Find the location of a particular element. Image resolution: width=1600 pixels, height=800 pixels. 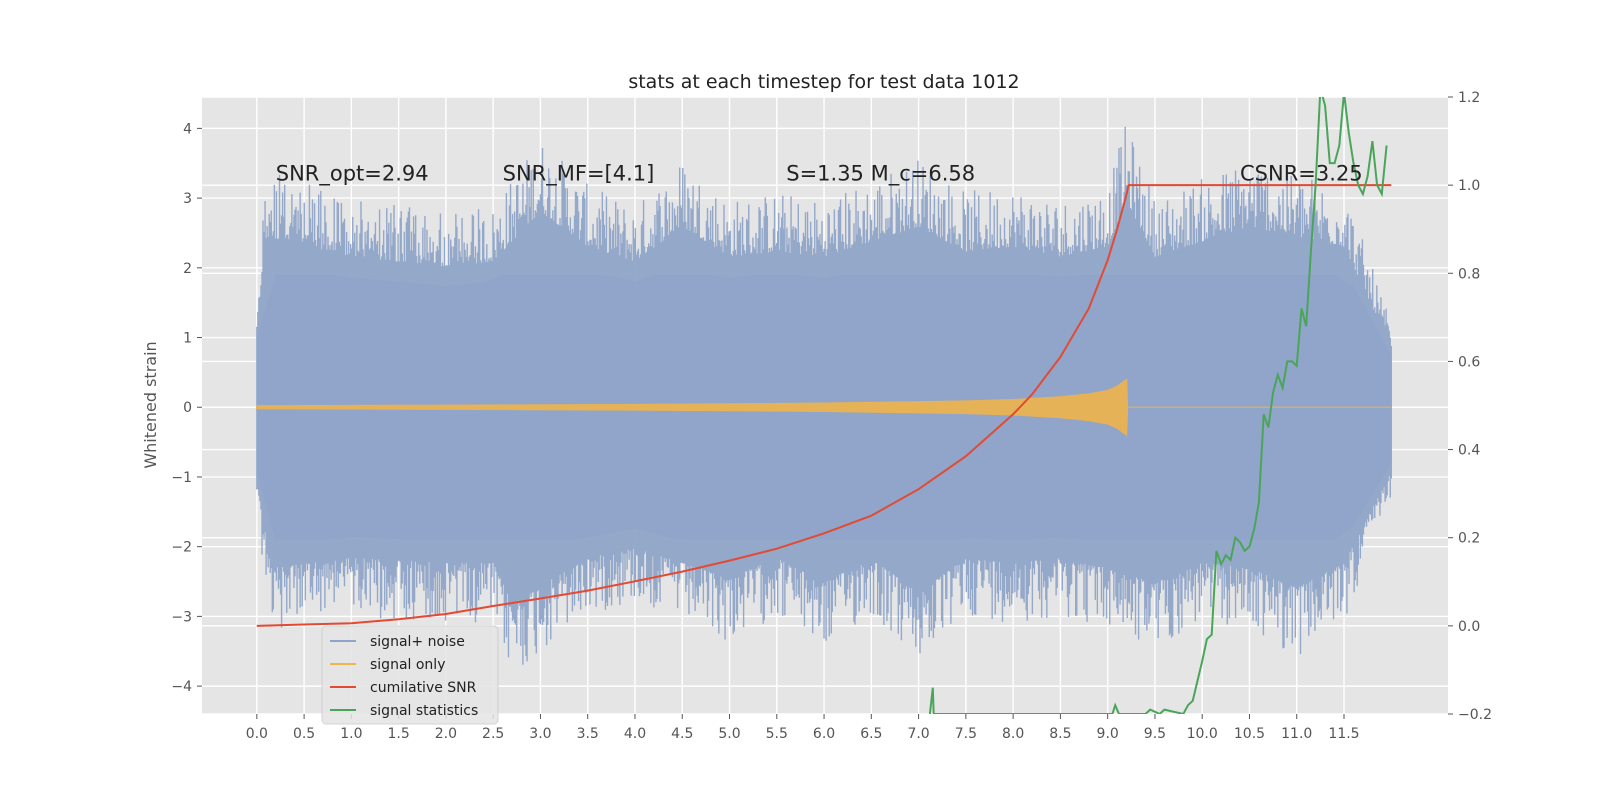

legend-label-0: signal+ noise is located at coordinates (417, 642).